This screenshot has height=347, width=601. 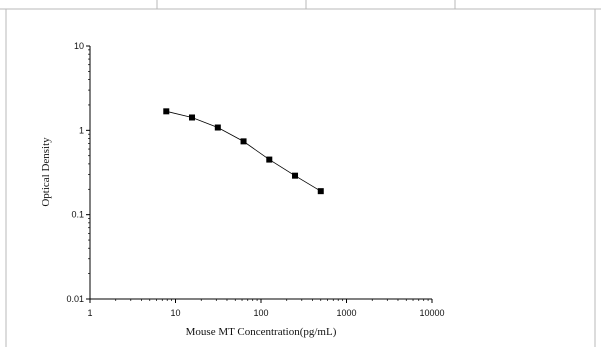 I want to click on x-tick-label: 1000, so click(x=346, y=313).